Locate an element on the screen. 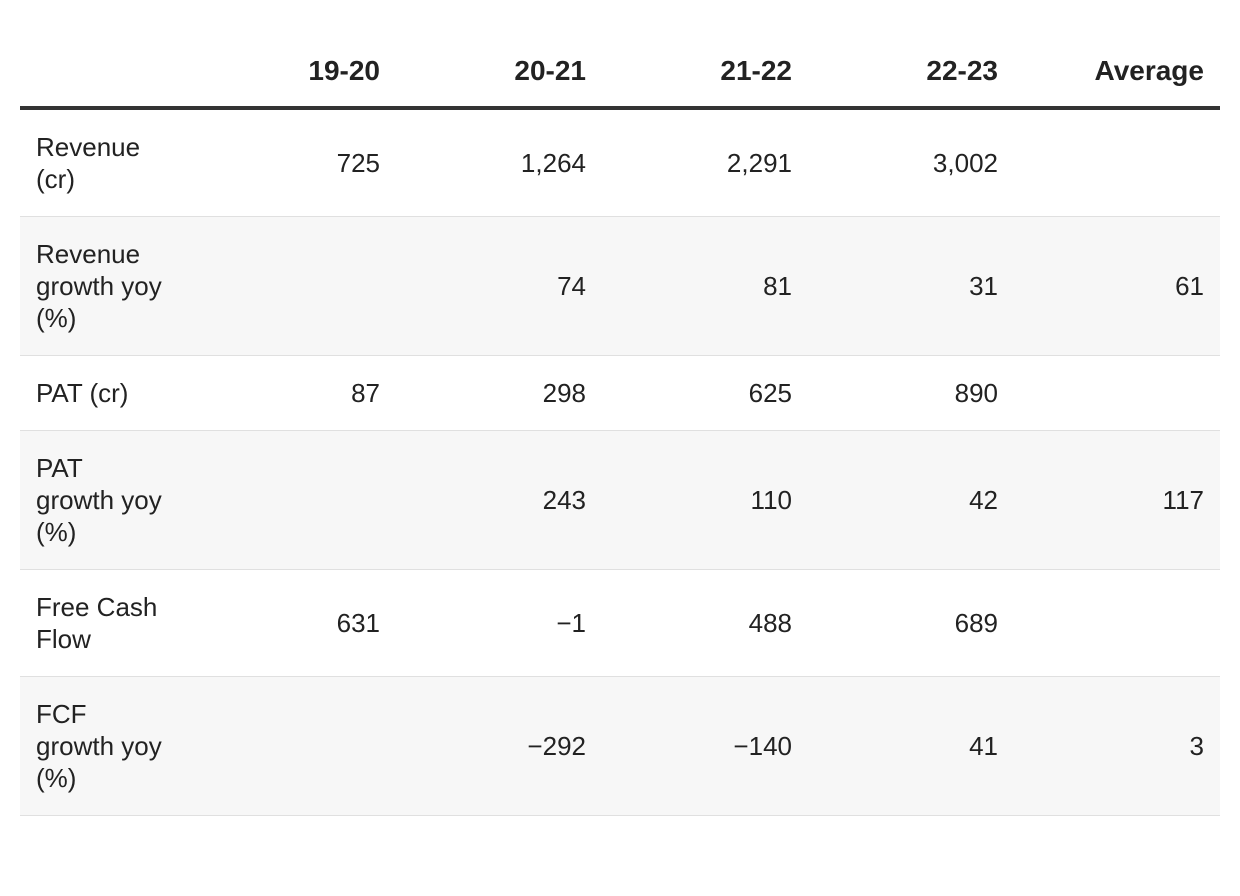 The width and height of the screenshot is (1240, 896). row-label: PAT growth yoy (%) is located at coordinates (105, 500).